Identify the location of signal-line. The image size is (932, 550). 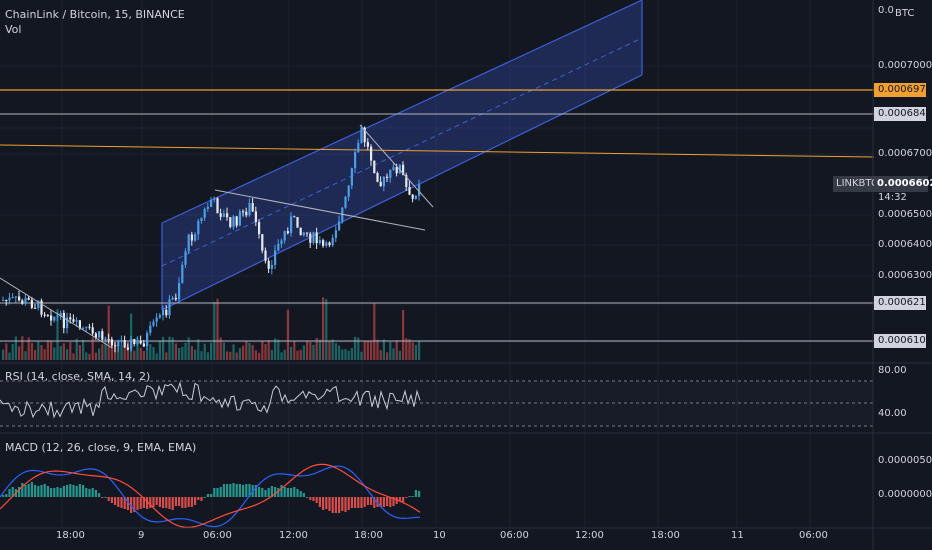
(210, 495).